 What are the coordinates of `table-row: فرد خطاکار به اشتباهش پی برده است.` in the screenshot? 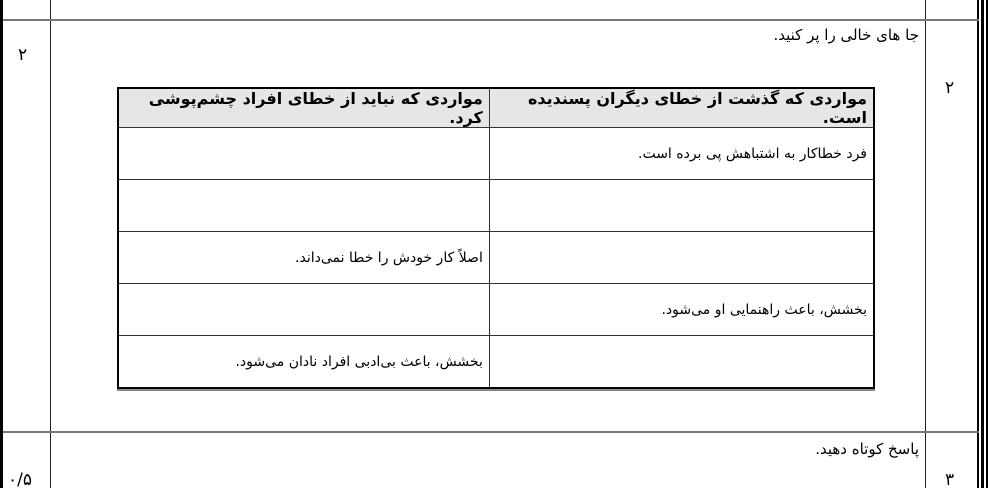 It's located at (496, 153).